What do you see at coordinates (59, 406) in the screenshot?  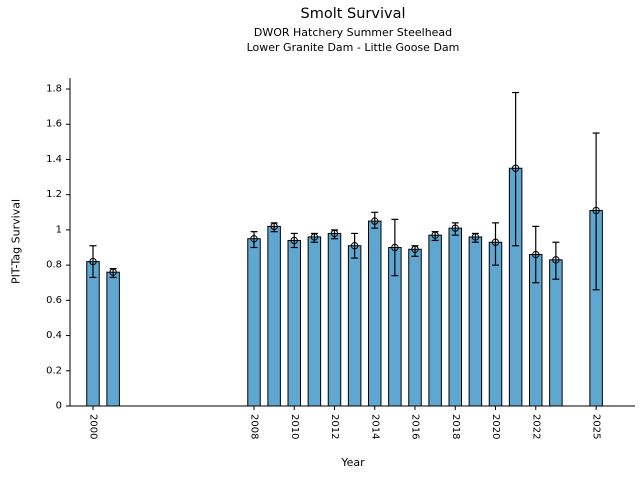 I see `y-tick-label: 0` at bounding box center [59, 406].